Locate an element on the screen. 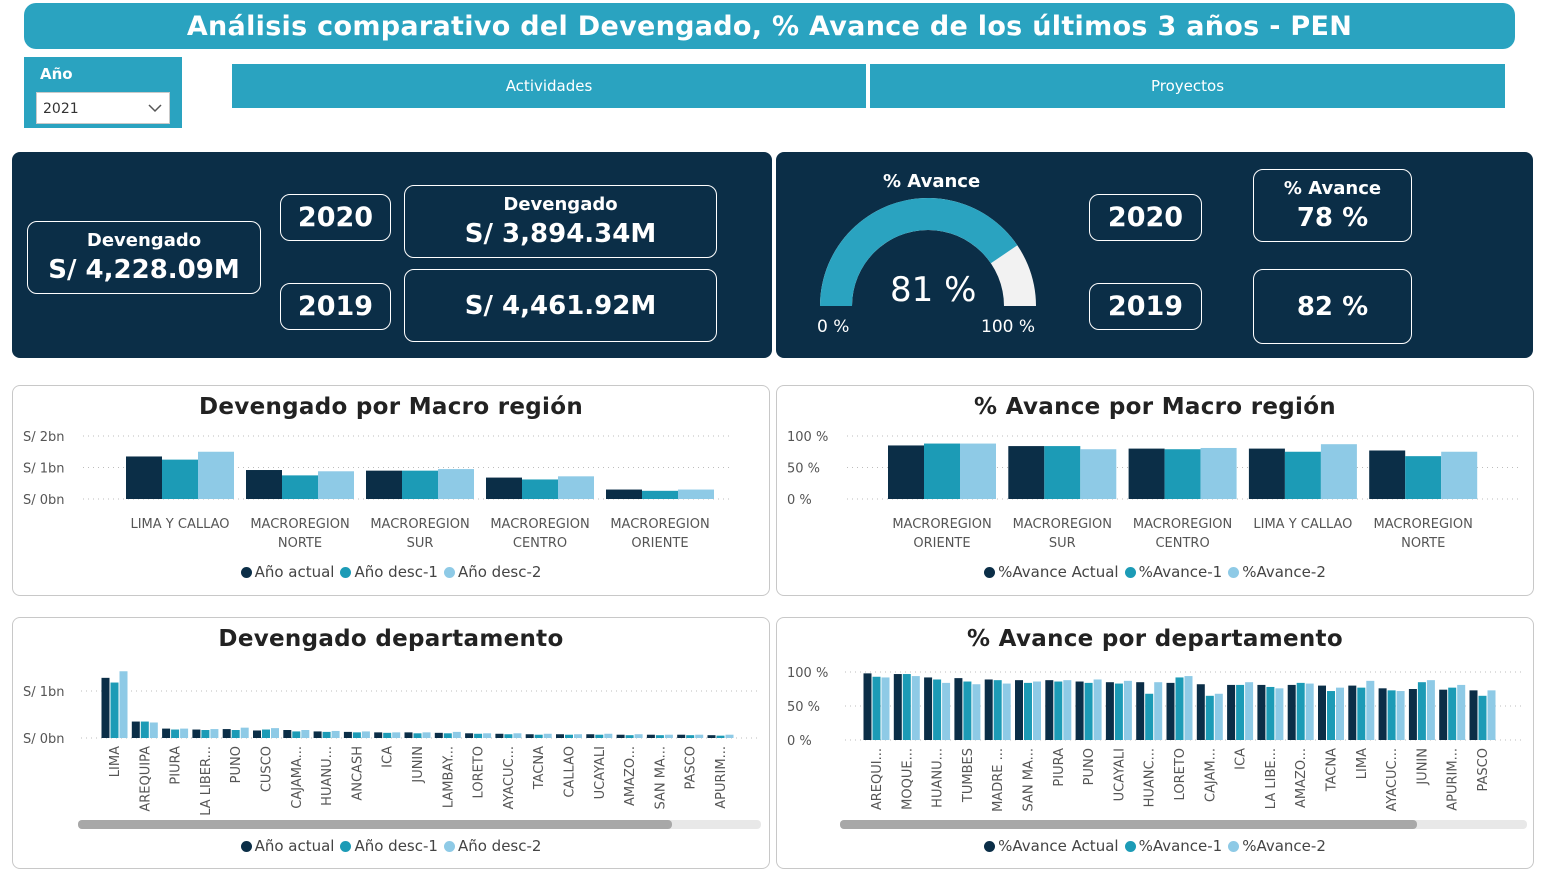 This screenshot has width=1552, height=876. legend-item: %Avance-2 is located at coordinates (1277, 846).